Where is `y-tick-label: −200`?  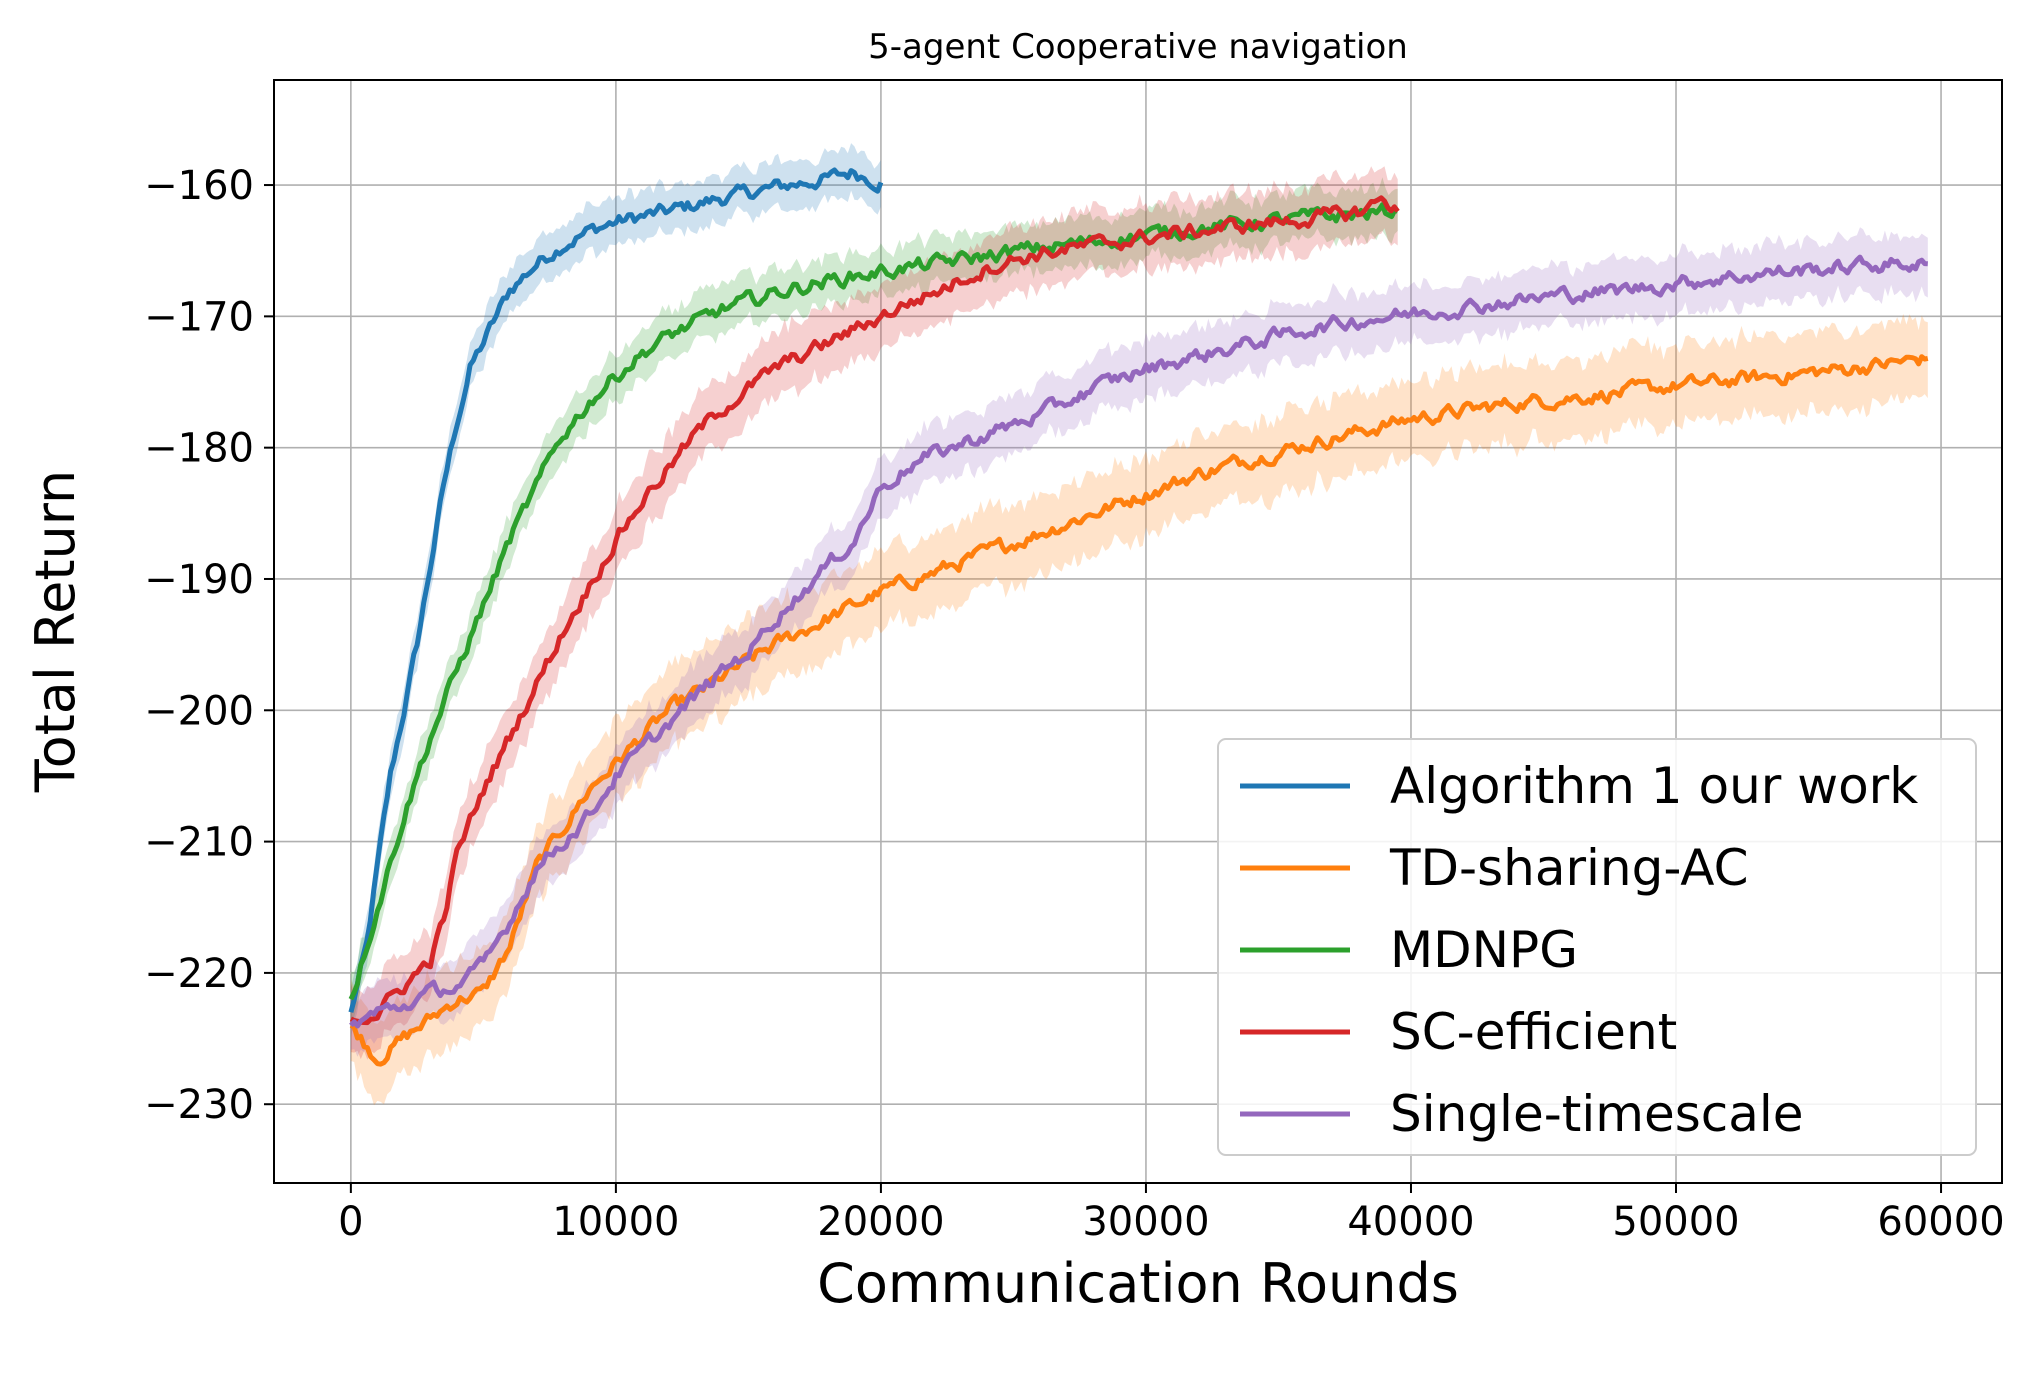
y-tick-label: −200 is located at coordinates (199, 711).